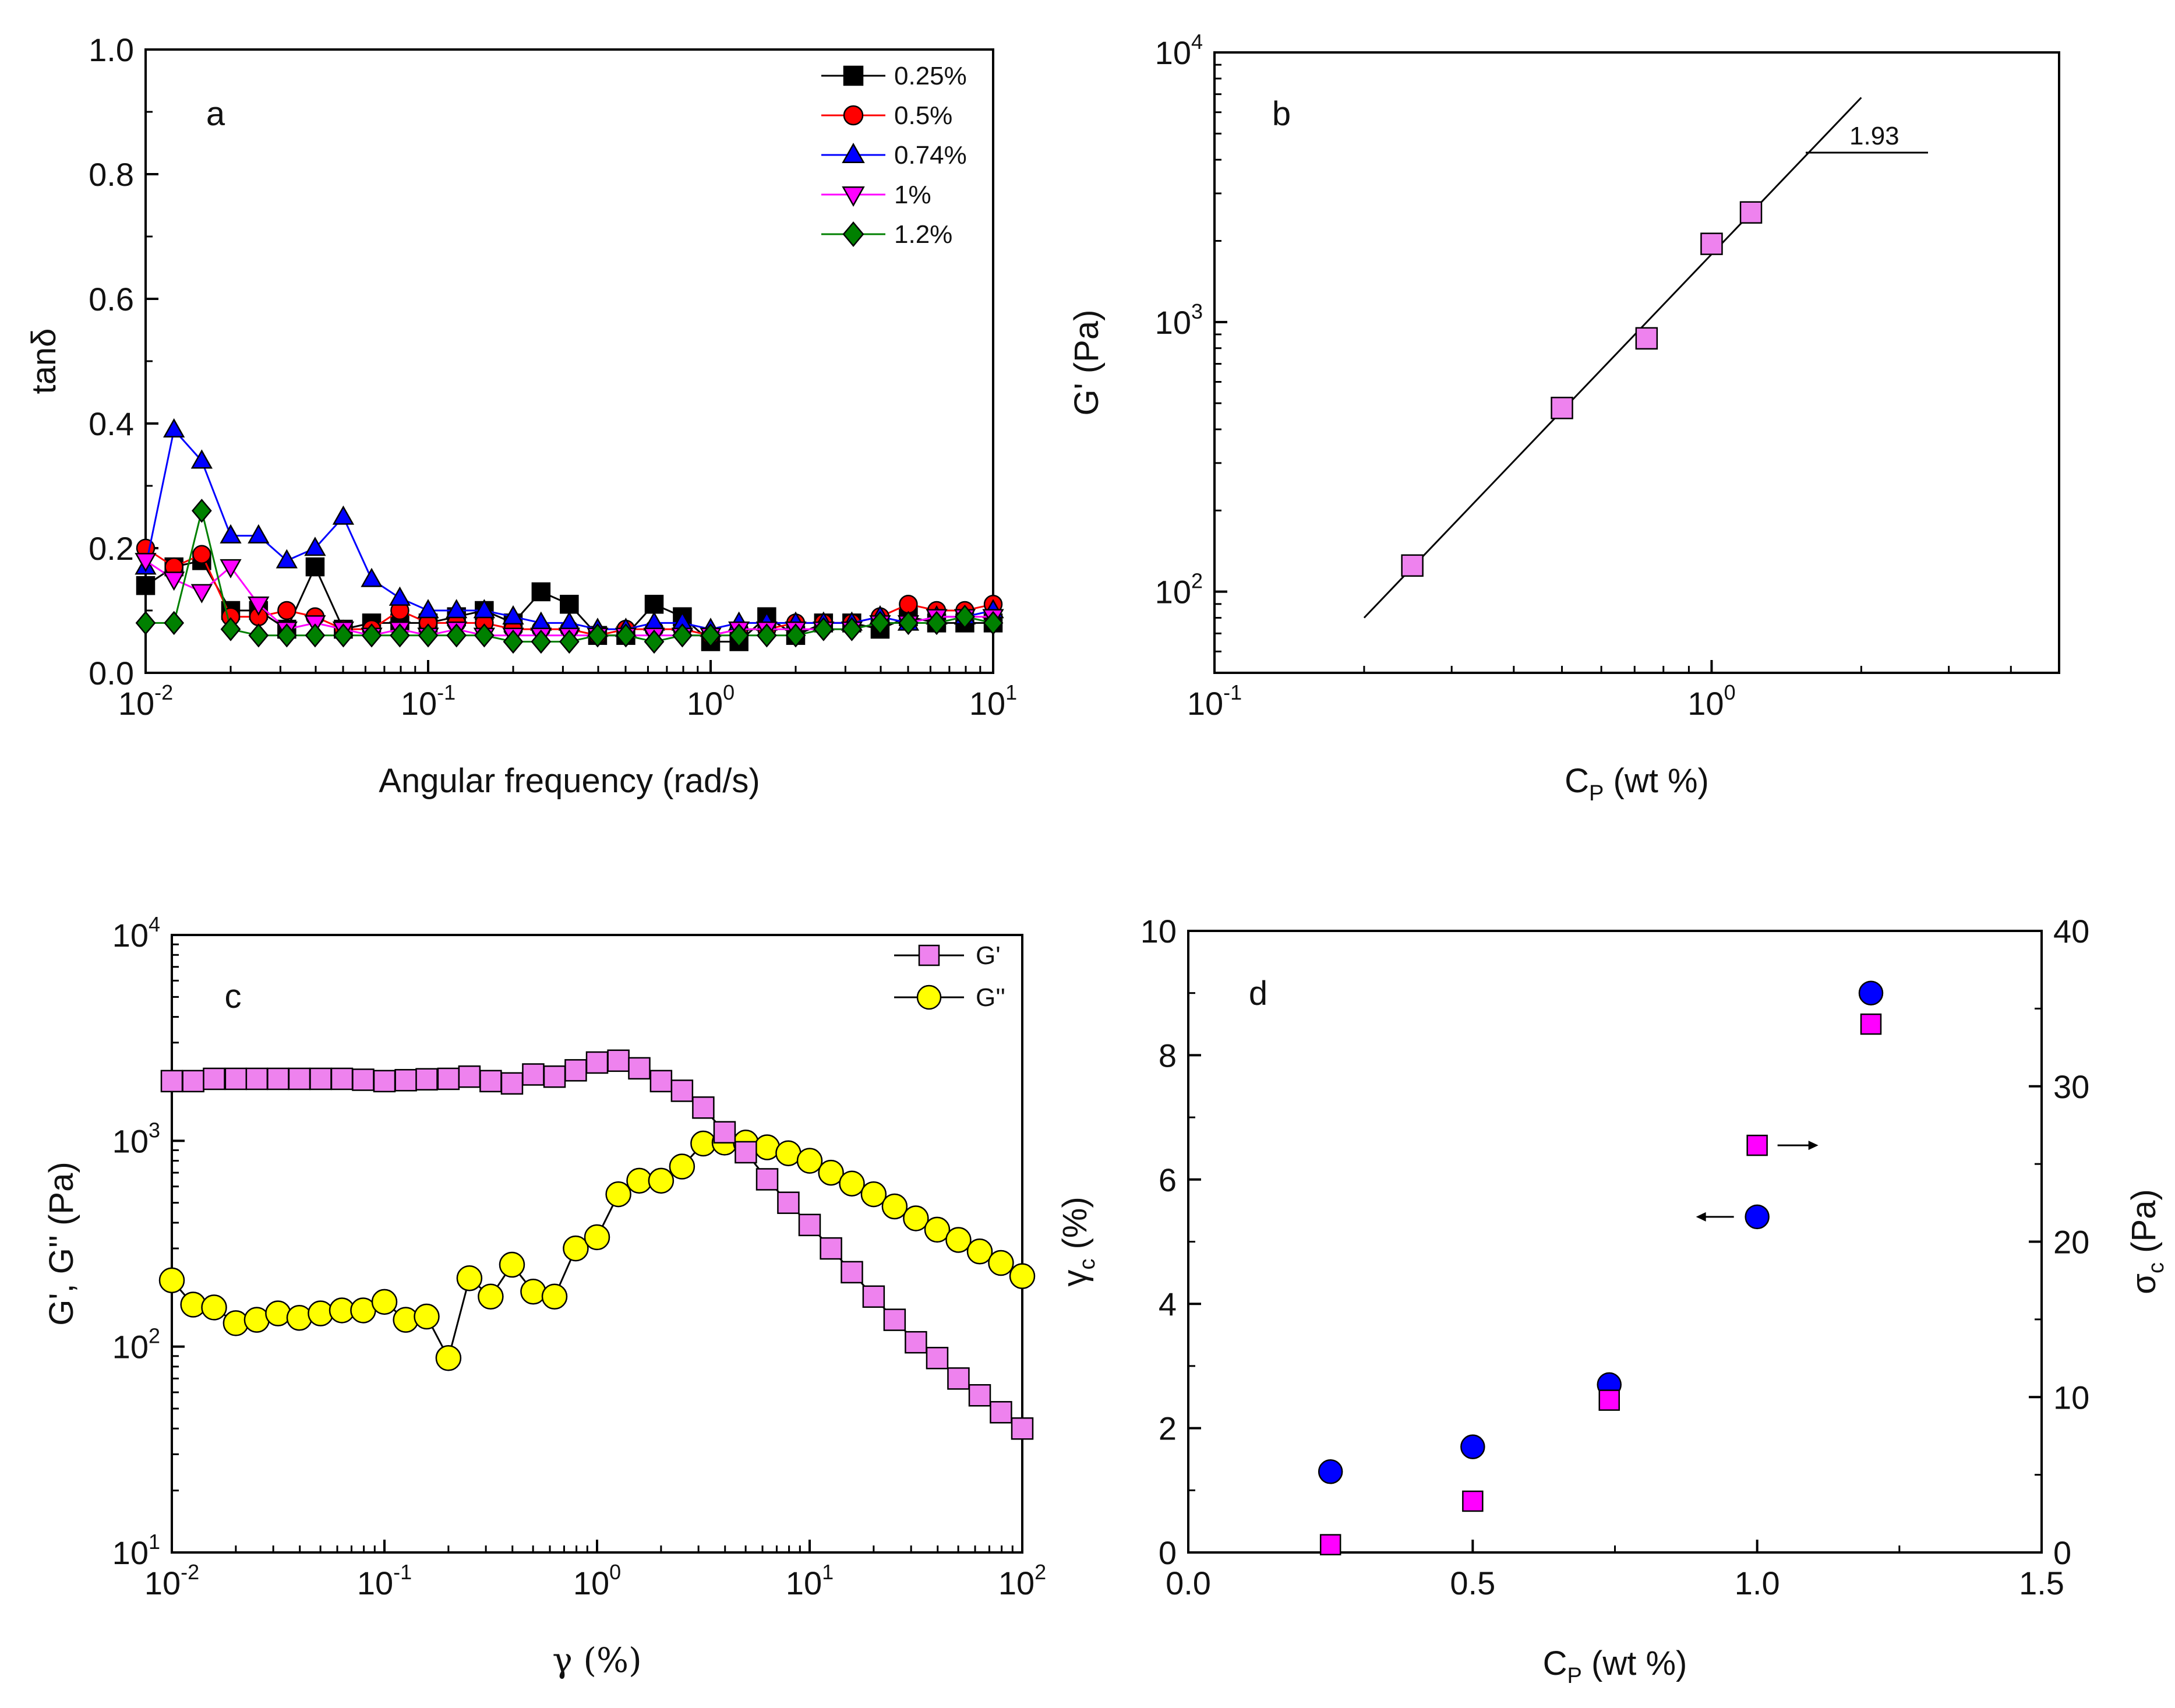 Image resolution: width=2175 pixels, height=1708 pixels. Describe the element at coordinates (1615, 1666) in the screenshot. I see `x-axis-label: CP (wt %)` at that location.